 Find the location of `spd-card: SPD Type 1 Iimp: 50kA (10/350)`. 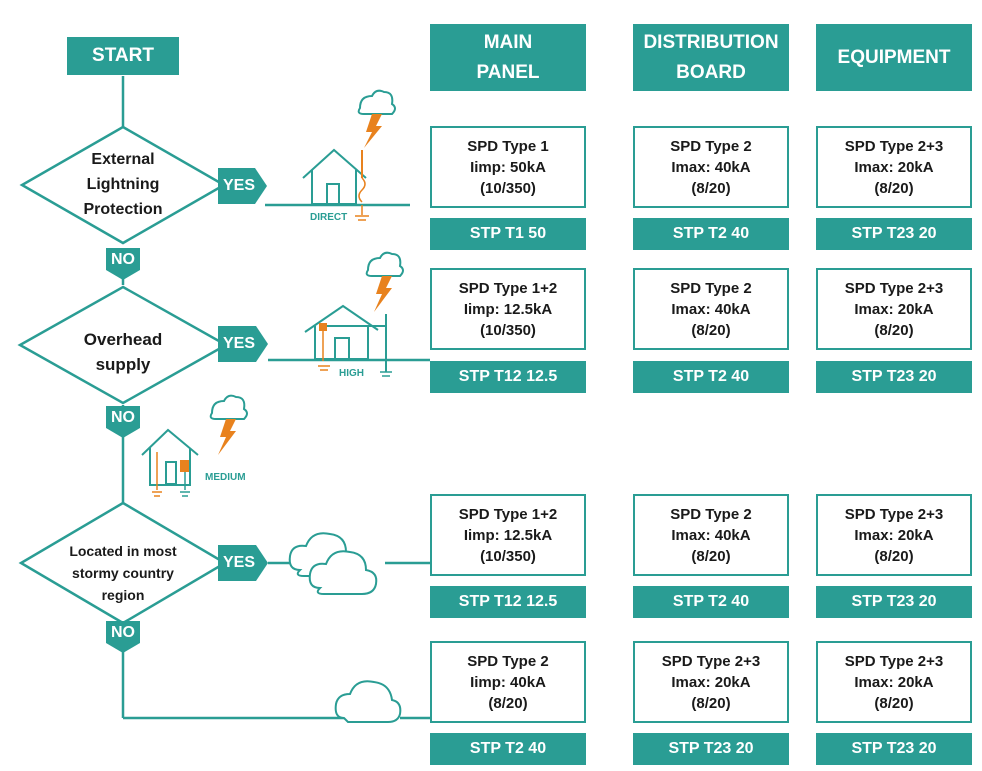

spd-card: SPD Type 1 Iimp: 50kA (10/350) is located at coordinates (508, 167).